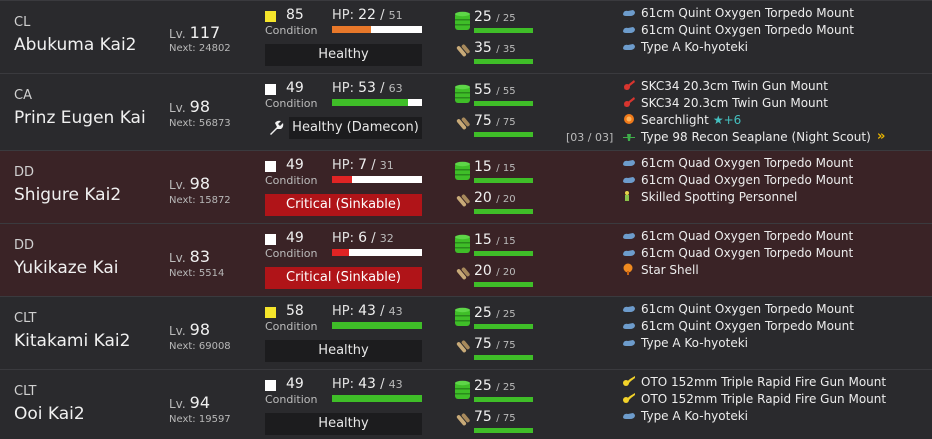 The height and width of the screenshot is (439, 932). What do you see at coordinates (734, 103) in the screenshot?
I see `equipment-name: SKC34 20.3cm Twin Gun Mount` at bounding box center [734, 103].